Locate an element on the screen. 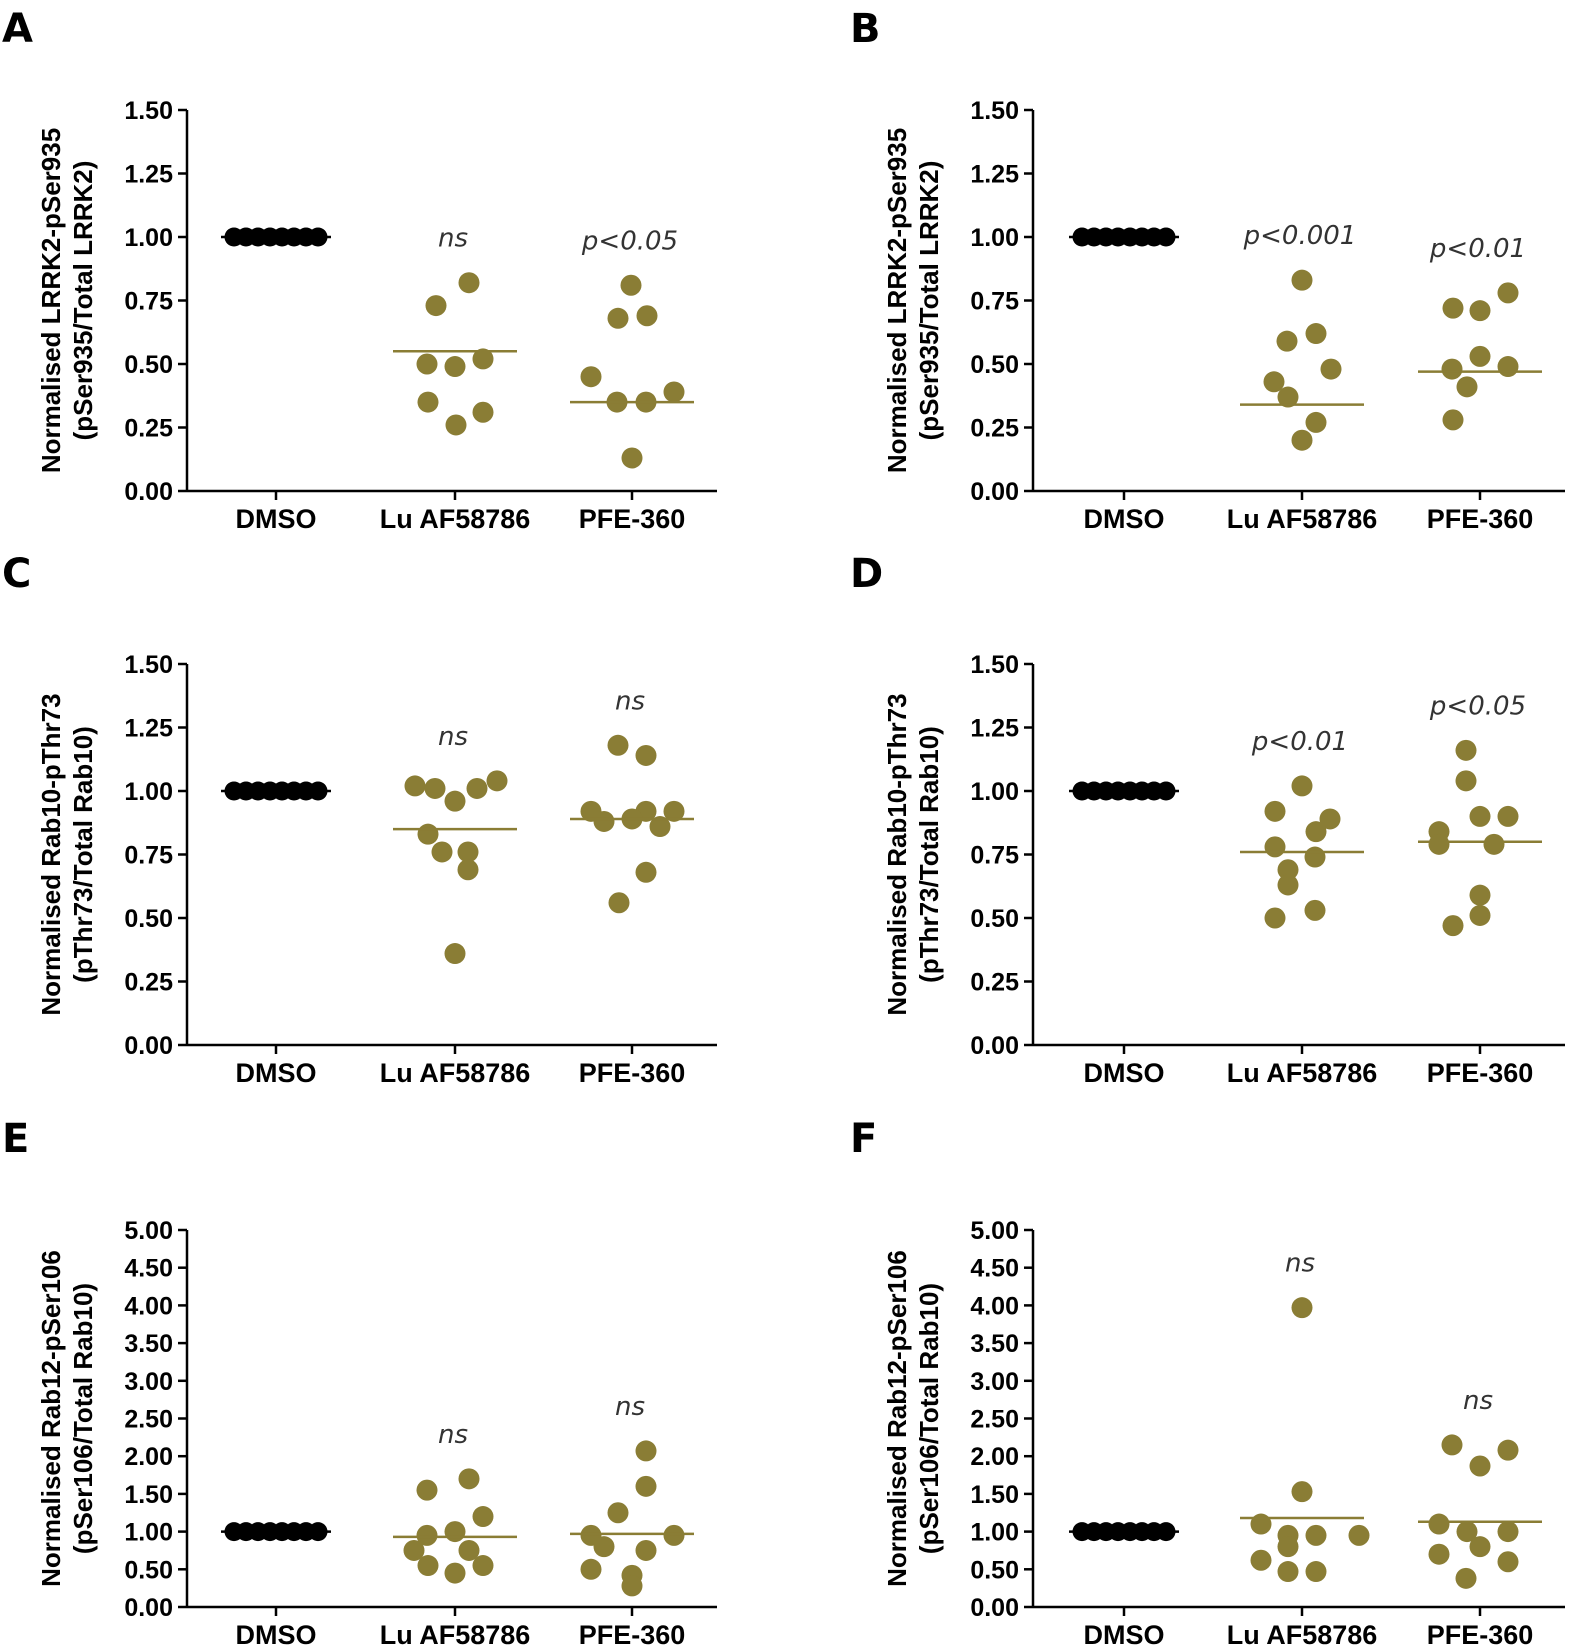 The image size is (1575, 1649). y-axis-title-line: Normalised Rab10-pThr73 is located at coordinates (51, 854).